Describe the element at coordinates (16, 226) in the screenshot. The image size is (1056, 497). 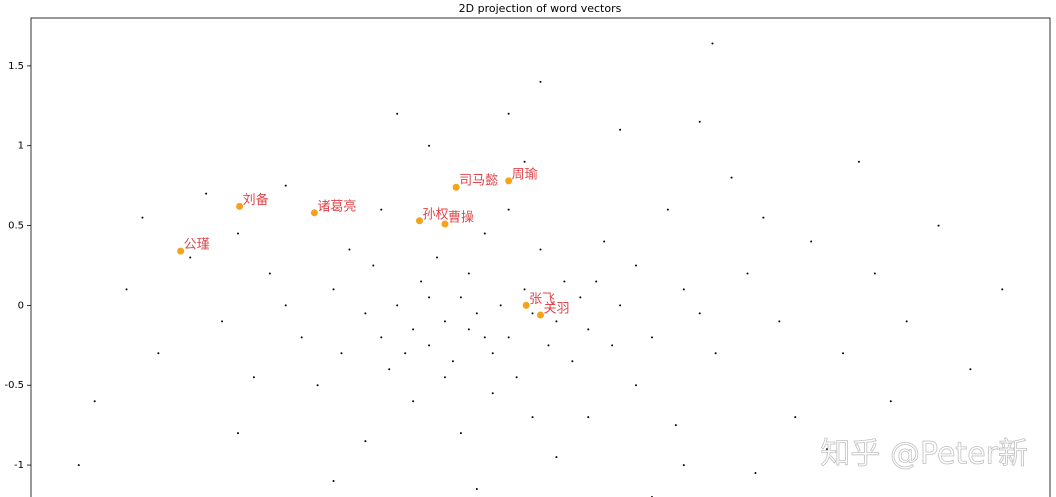
I see `y-tick-label: 0.5` at that location.